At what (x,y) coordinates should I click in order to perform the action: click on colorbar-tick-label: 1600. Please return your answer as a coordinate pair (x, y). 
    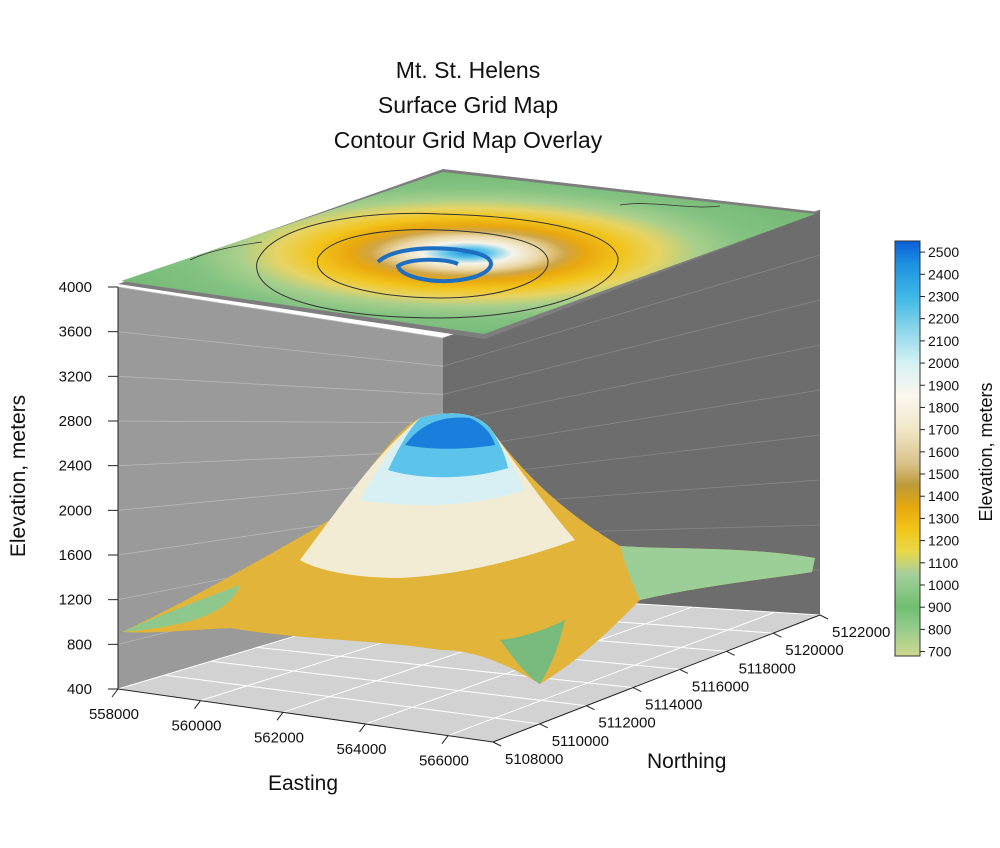
    Looking at the image, I should click on (943, 452).